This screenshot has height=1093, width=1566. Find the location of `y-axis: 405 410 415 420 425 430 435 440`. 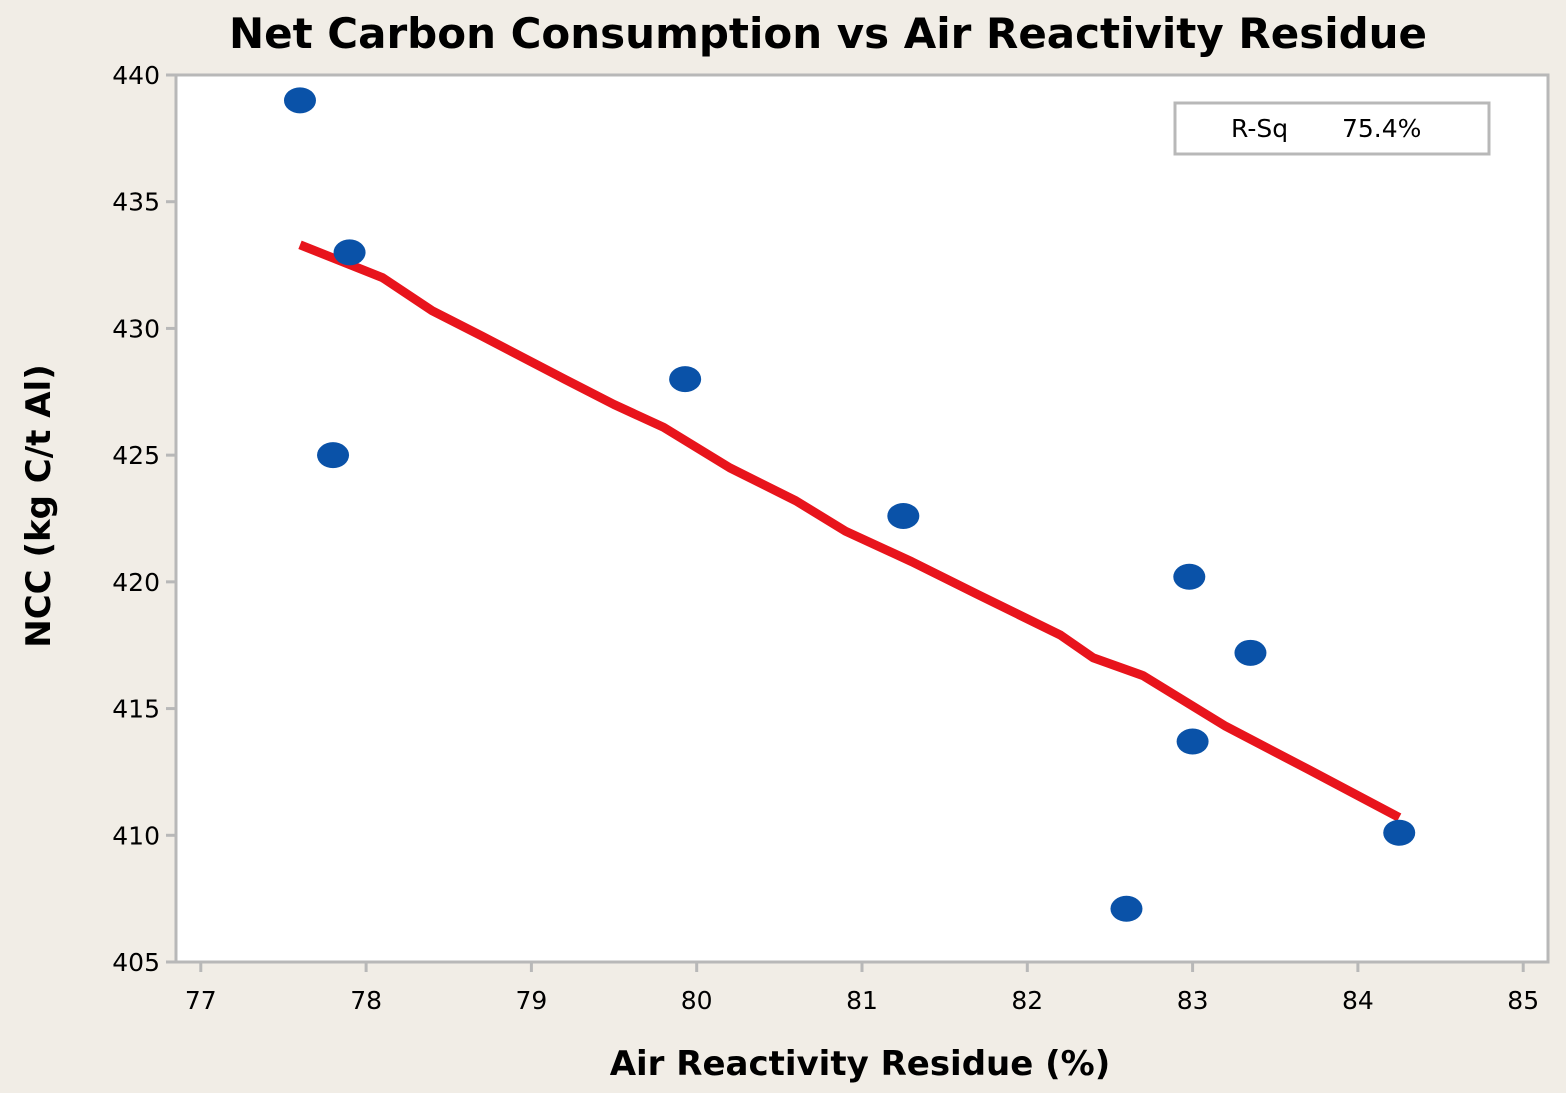

y-axis: 405 410 415 420 425 430 435 440 is located at coordinates (144, 519).